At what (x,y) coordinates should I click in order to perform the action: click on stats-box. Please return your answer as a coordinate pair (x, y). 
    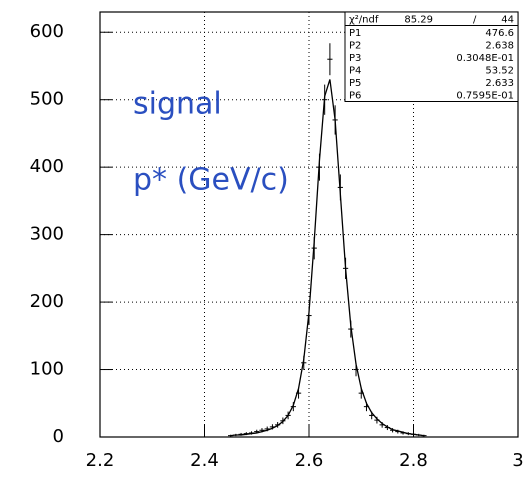
    Looking at the image, I should click on (431, 56).